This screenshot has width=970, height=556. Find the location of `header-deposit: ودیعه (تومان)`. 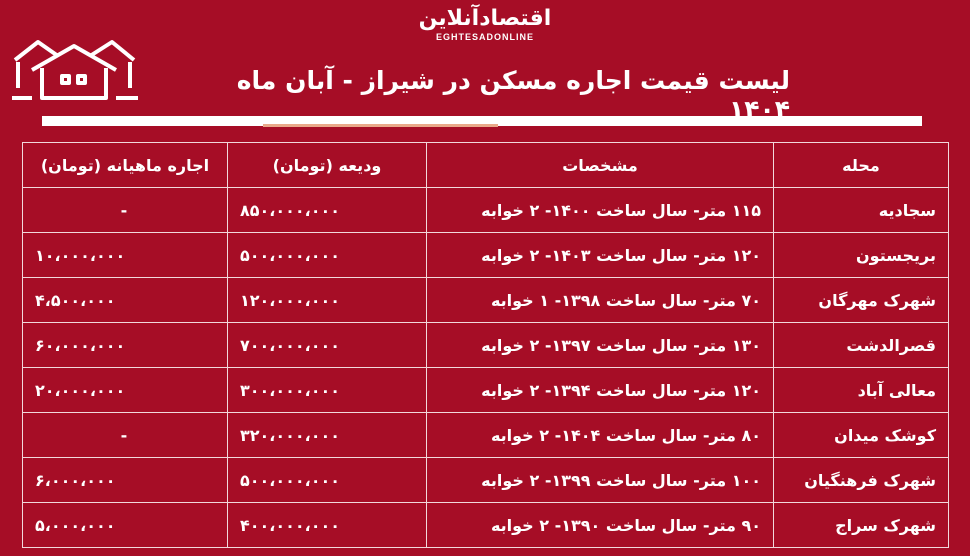

header-deposit: ودیعه (تومان) is located at coordinates (327, 165).